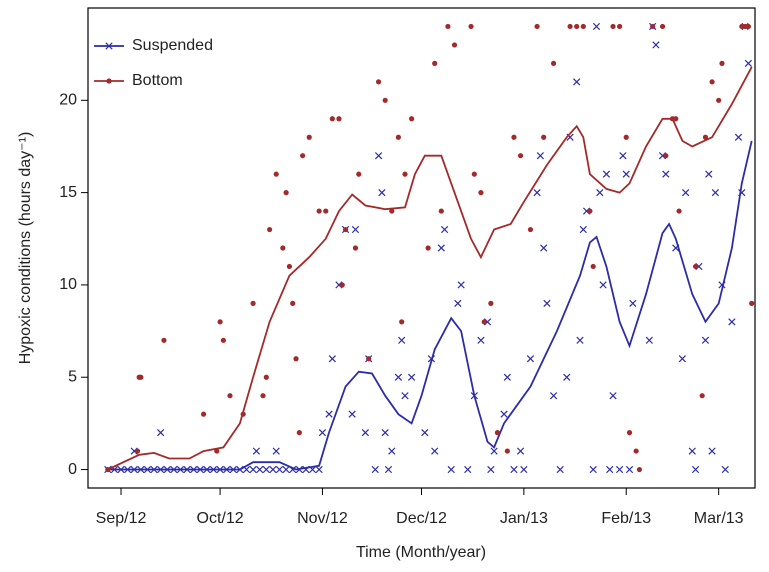  I want to click on y-tick-label: 10, so click(68, 284).